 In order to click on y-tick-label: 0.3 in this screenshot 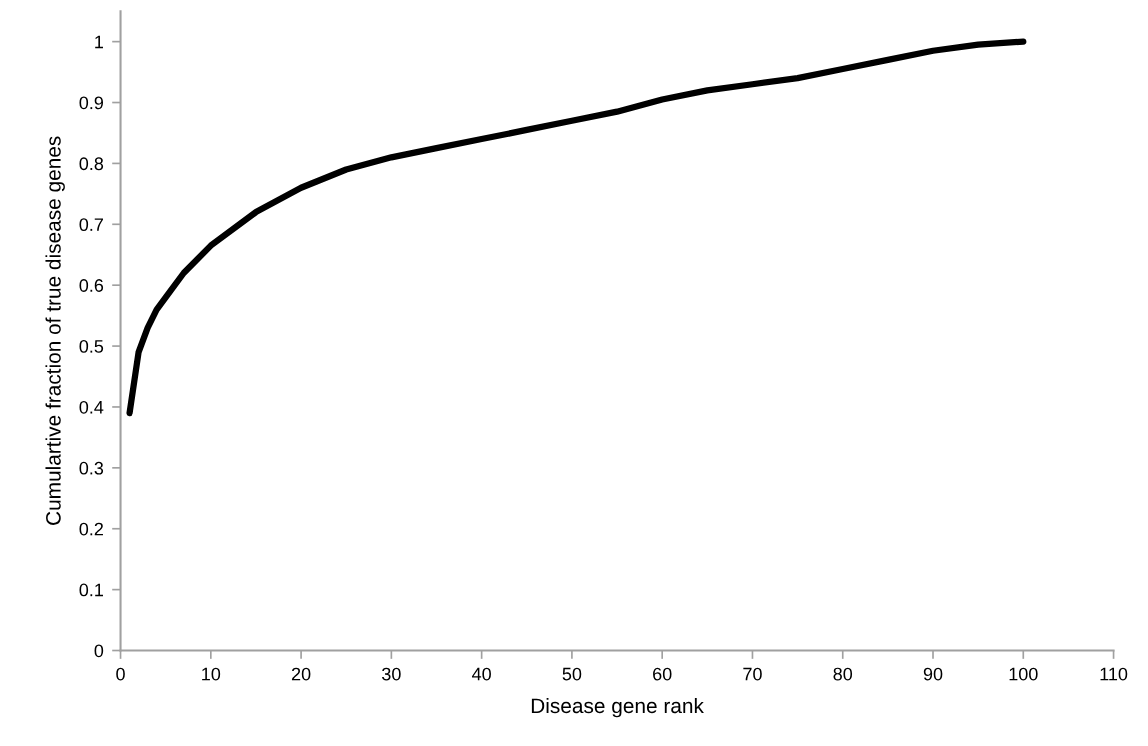, I will do `click(91, 468)`.